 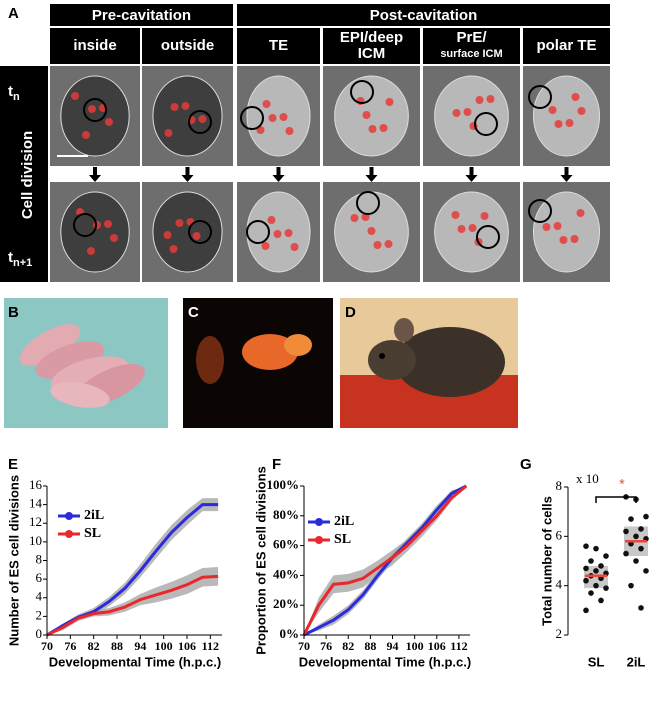 What do you see at coordinates (39, 558) in the screenshot?
I see `y-tick-label: 8` at bounding box center [39, 558].